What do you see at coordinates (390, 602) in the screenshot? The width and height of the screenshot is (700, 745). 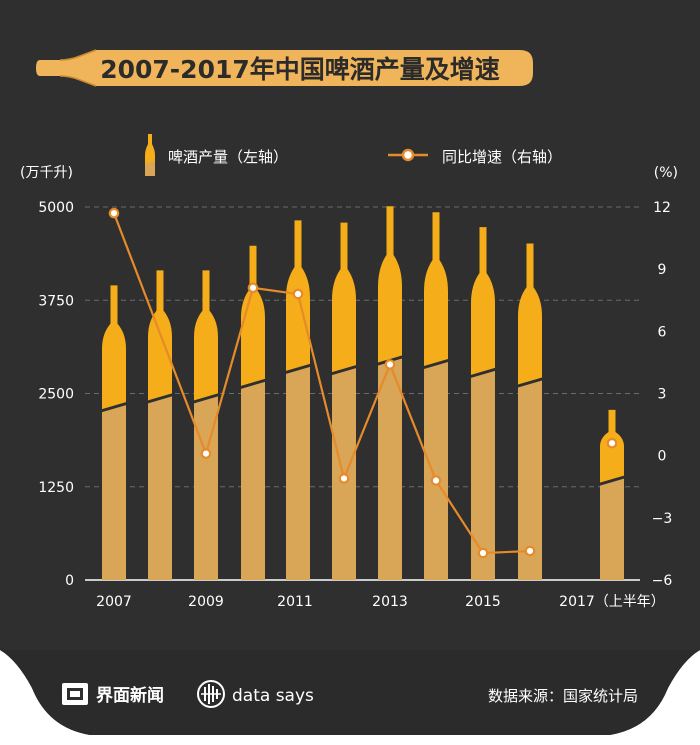 I see `x-tick-label: 2013` at bounding box center [390, 602].